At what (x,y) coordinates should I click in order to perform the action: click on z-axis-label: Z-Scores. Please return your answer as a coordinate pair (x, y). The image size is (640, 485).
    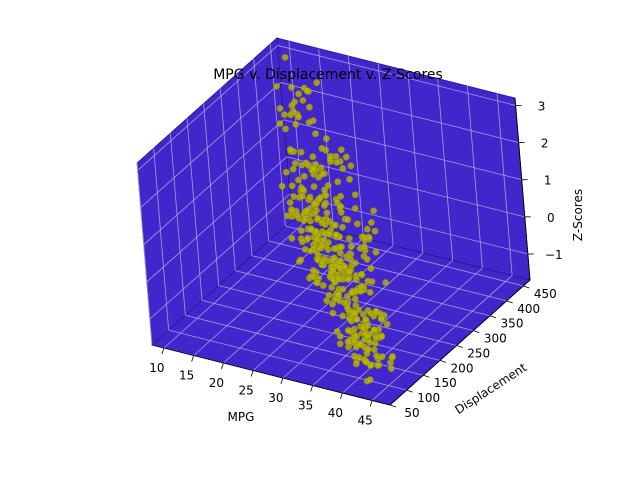
    Looking at the image, I should click on (578, 215).